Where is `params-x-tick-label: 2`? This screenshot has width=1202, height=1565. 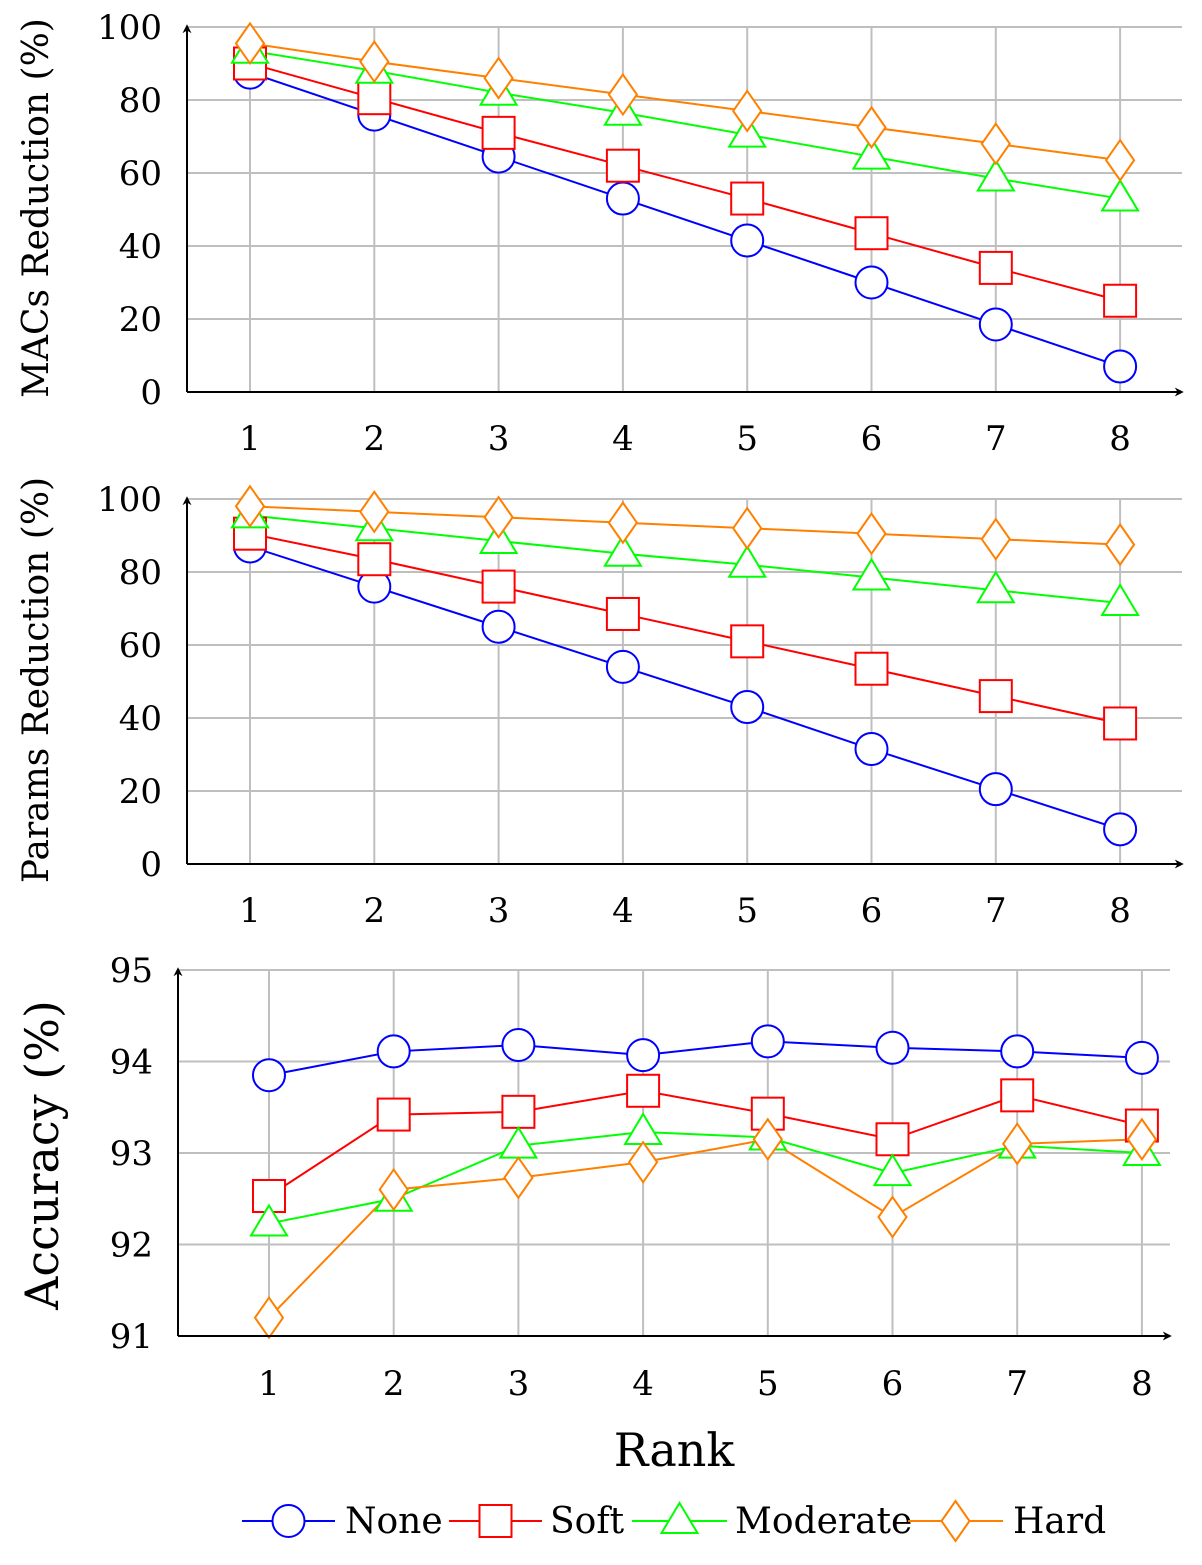
params-x-tick-label: 2 is located at coordinates (374, 911).